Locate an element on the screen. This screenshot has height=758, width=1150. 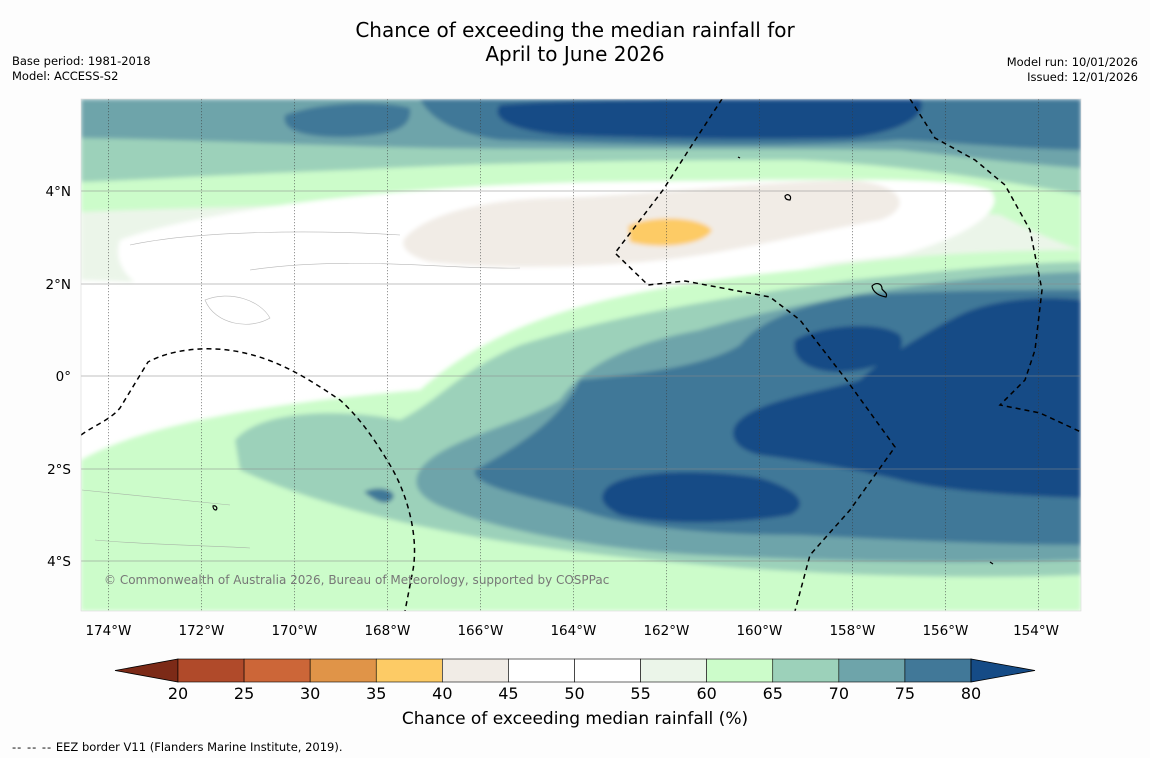
colorbar-tick-50: 50 is located at coordinates (574, 692).